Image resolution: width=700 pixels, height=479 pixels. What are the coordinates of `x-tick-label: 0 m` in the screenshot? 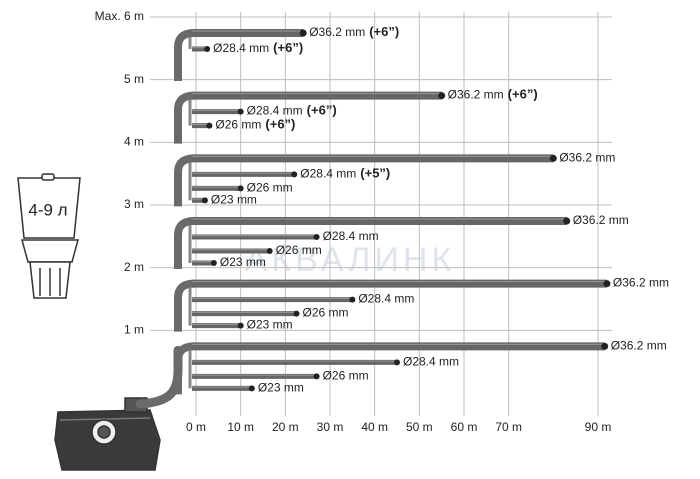 It's located at (196, 427).